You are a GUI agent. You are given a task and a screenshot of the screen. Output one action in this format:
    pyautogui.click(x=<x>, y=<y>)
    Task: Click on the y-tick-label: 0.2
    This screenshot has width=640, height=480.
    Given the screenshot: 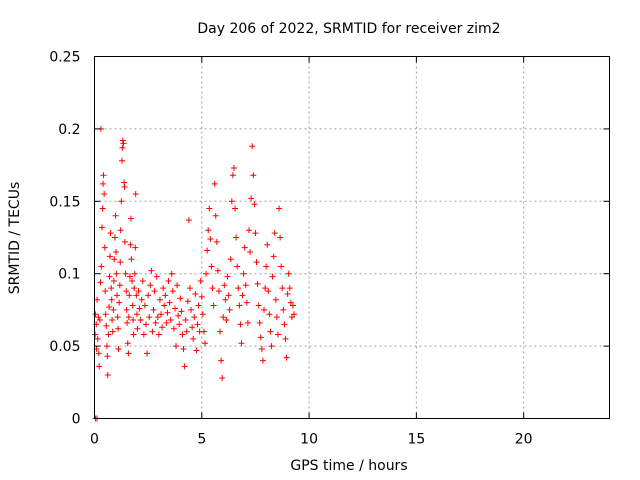 What is the action you would take?
    pyautogui.click(x=69, y=130)
    